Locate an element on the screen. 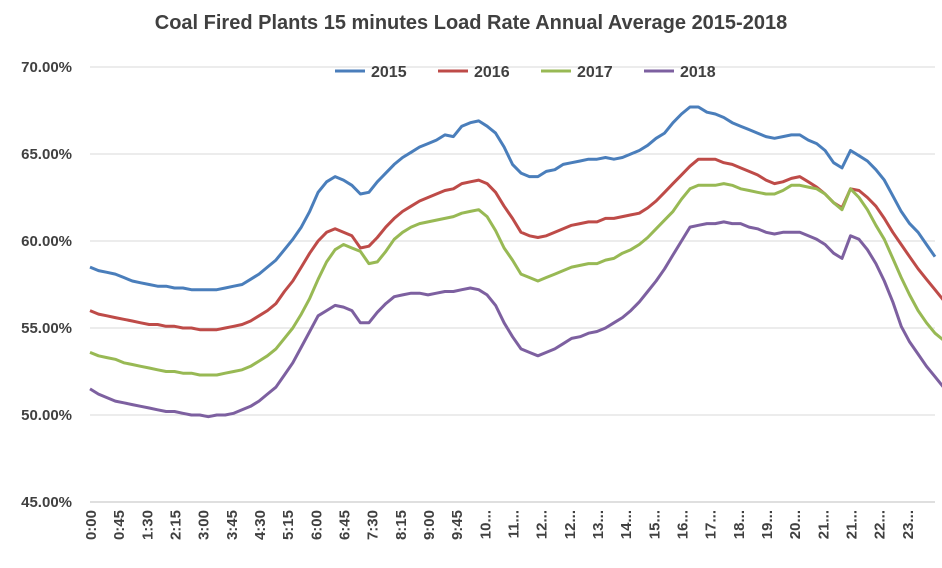  x-tick-label: 0:00 is located at coordinates (91, 525).